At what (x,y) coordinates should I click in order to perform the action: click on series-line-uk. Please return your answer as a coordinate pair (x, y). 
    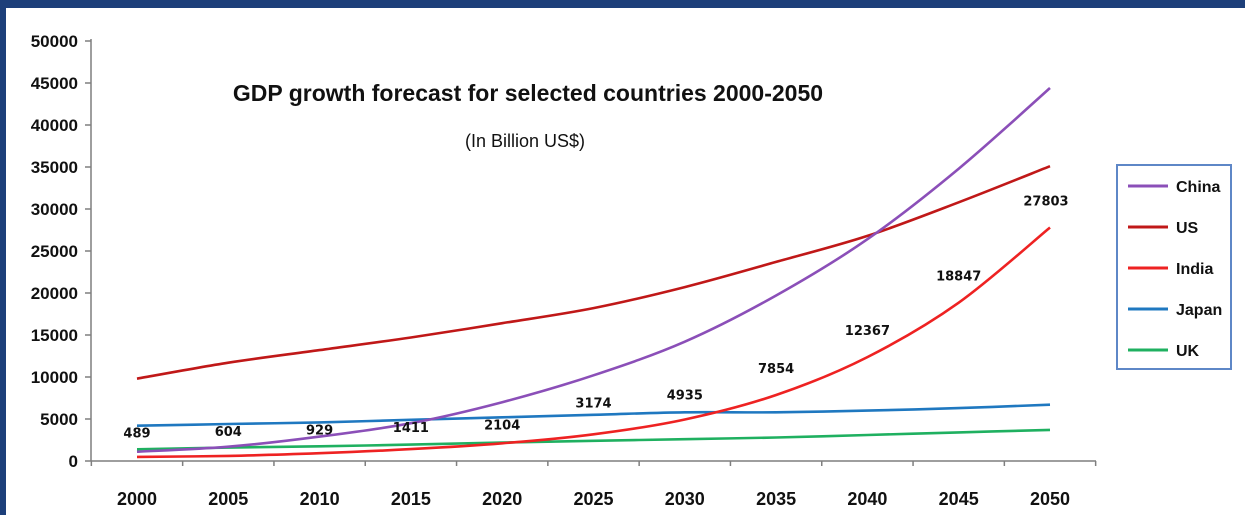
    Looking at the image, I should click on (593, 439).